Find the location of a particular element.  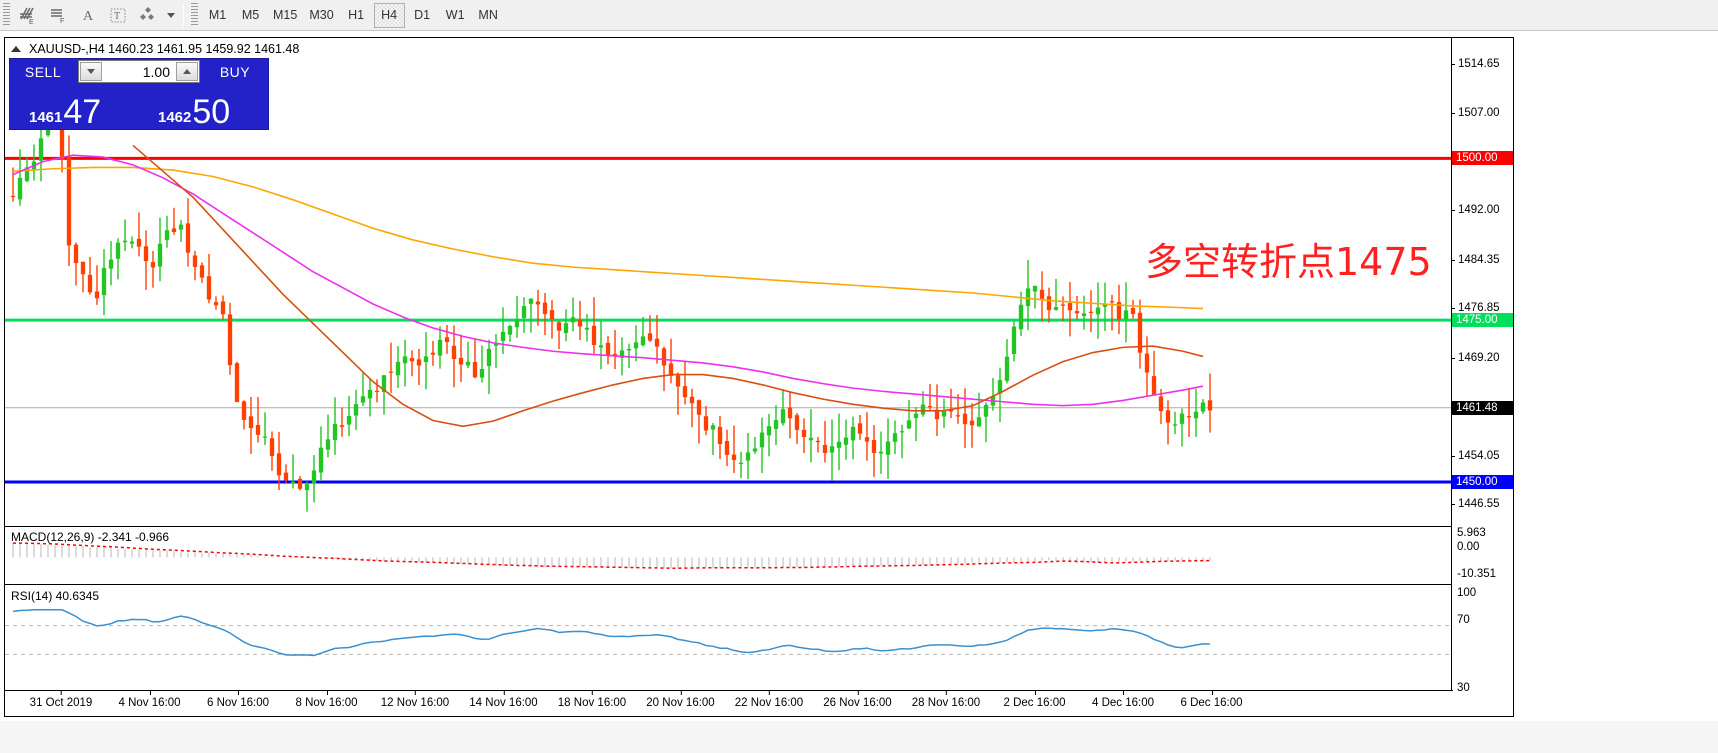

timeframe-button-h4: H4 is located at coordinates (389, 15).